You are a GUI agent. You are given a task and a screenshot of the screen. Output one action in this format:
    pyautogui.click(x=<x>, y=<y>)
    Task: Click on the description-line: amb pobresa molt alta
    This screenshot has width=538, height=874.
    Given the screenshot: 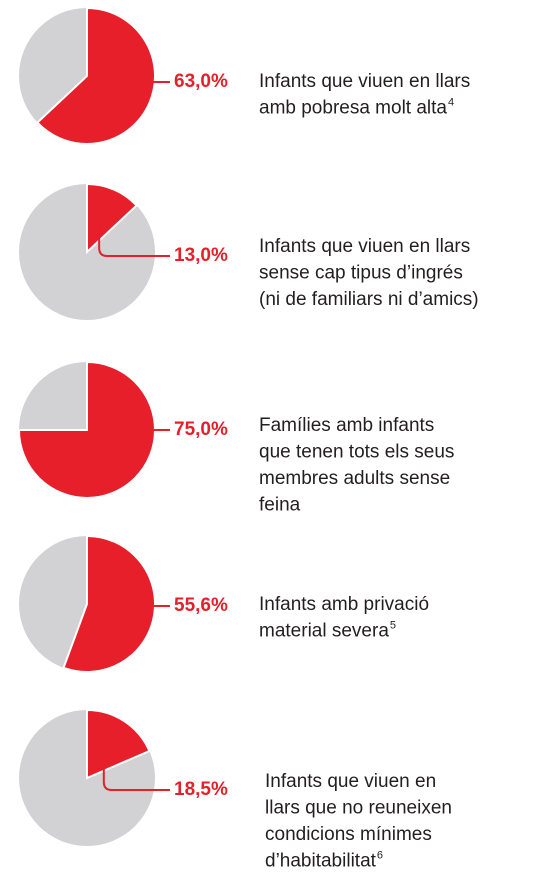 What is the action you would take?
    pyautogui.click(x=353, y=108)
    